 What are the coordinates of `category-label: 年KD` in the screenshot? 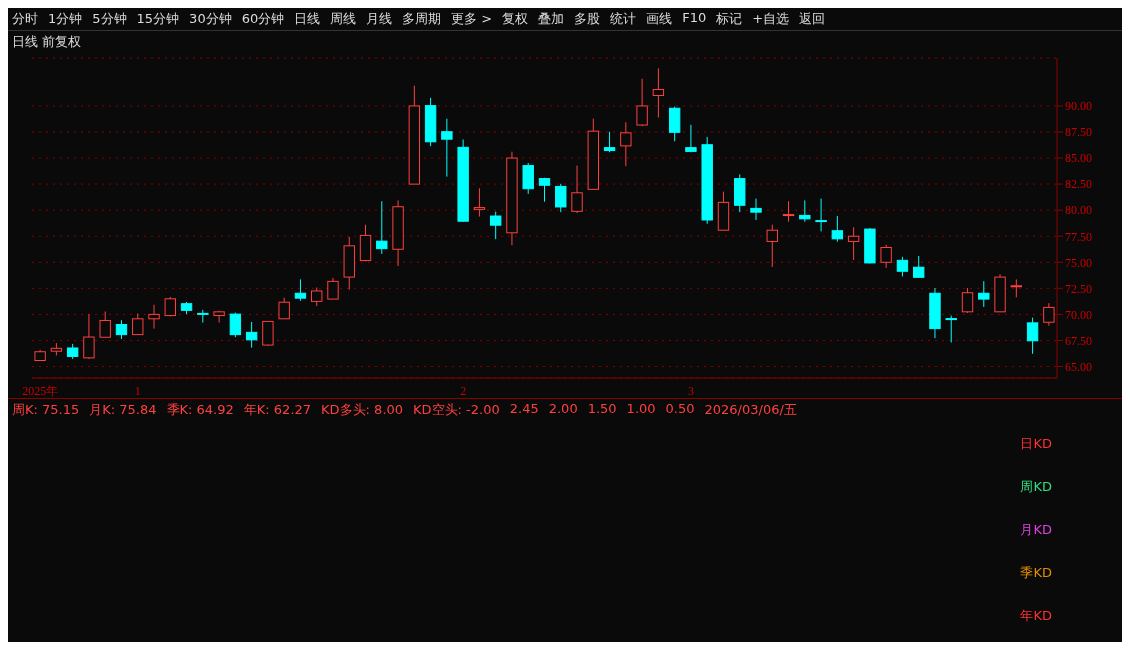 It's located at (1036, 615).